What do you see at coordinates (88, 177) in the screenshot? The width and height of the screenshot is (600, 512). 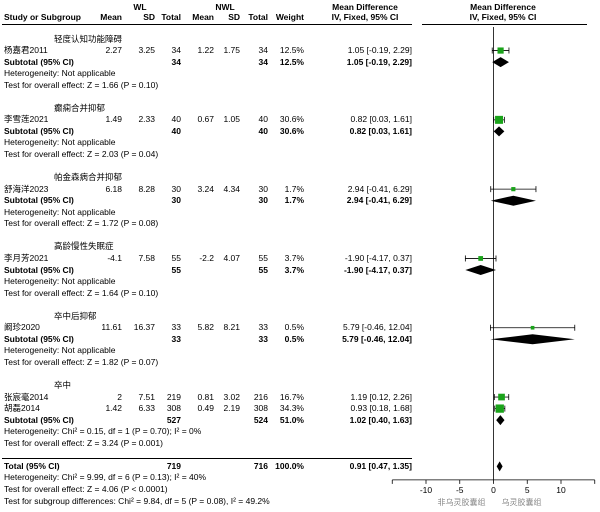 I see `subgroup-label: 帕金森病合并抑郁` at bounding box center [88, 177].